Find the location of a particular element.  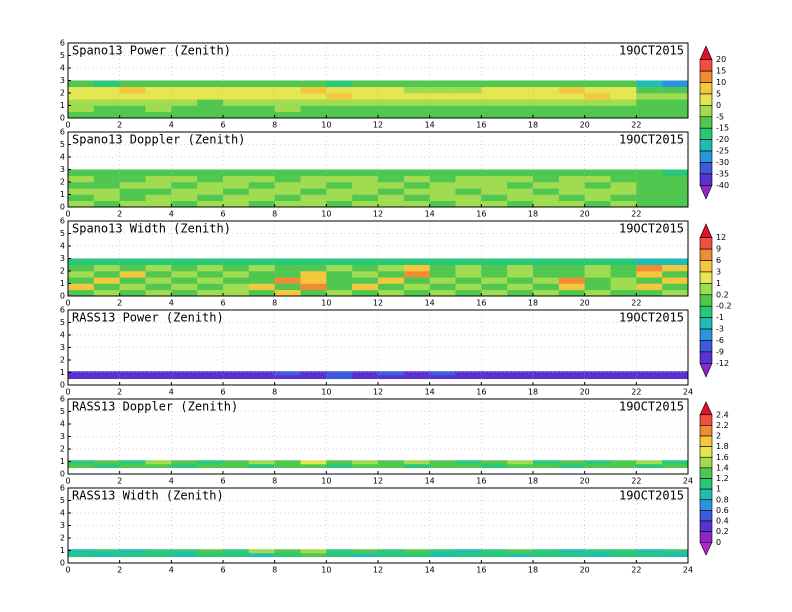

colorbar-label: 9 is located at coordinates (718, 249).